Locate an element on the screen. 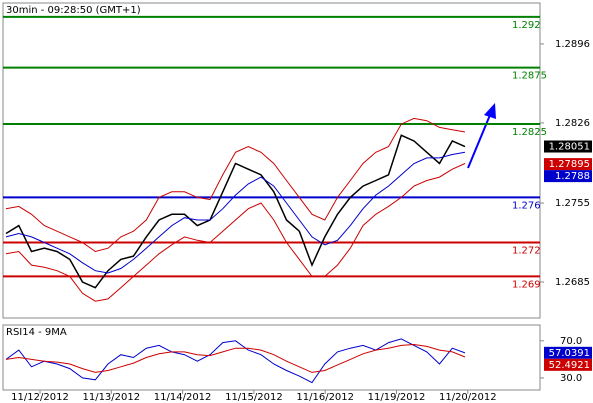 The image size is (593, 403). x-tick-label: 11/20/2012 is located at coordinates (468, 397).